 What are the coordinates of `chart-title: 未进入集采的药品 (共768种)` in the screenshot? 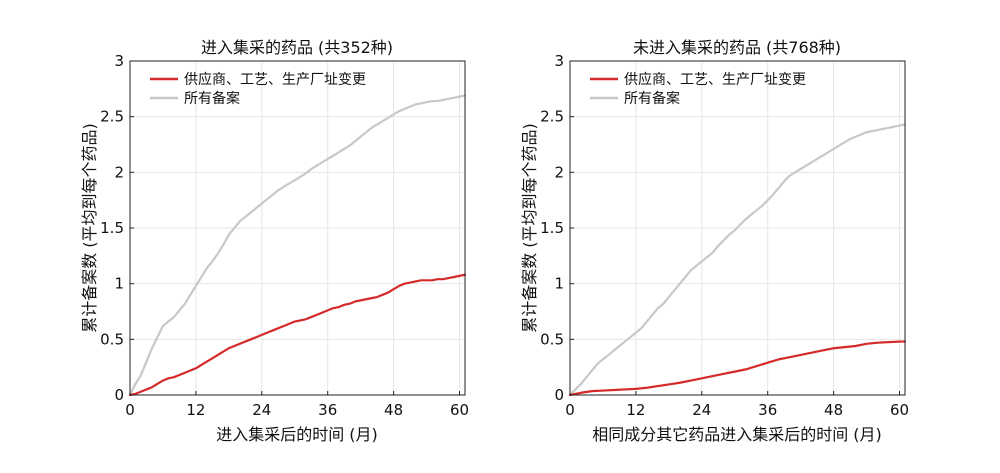 It's located at (737, 47).